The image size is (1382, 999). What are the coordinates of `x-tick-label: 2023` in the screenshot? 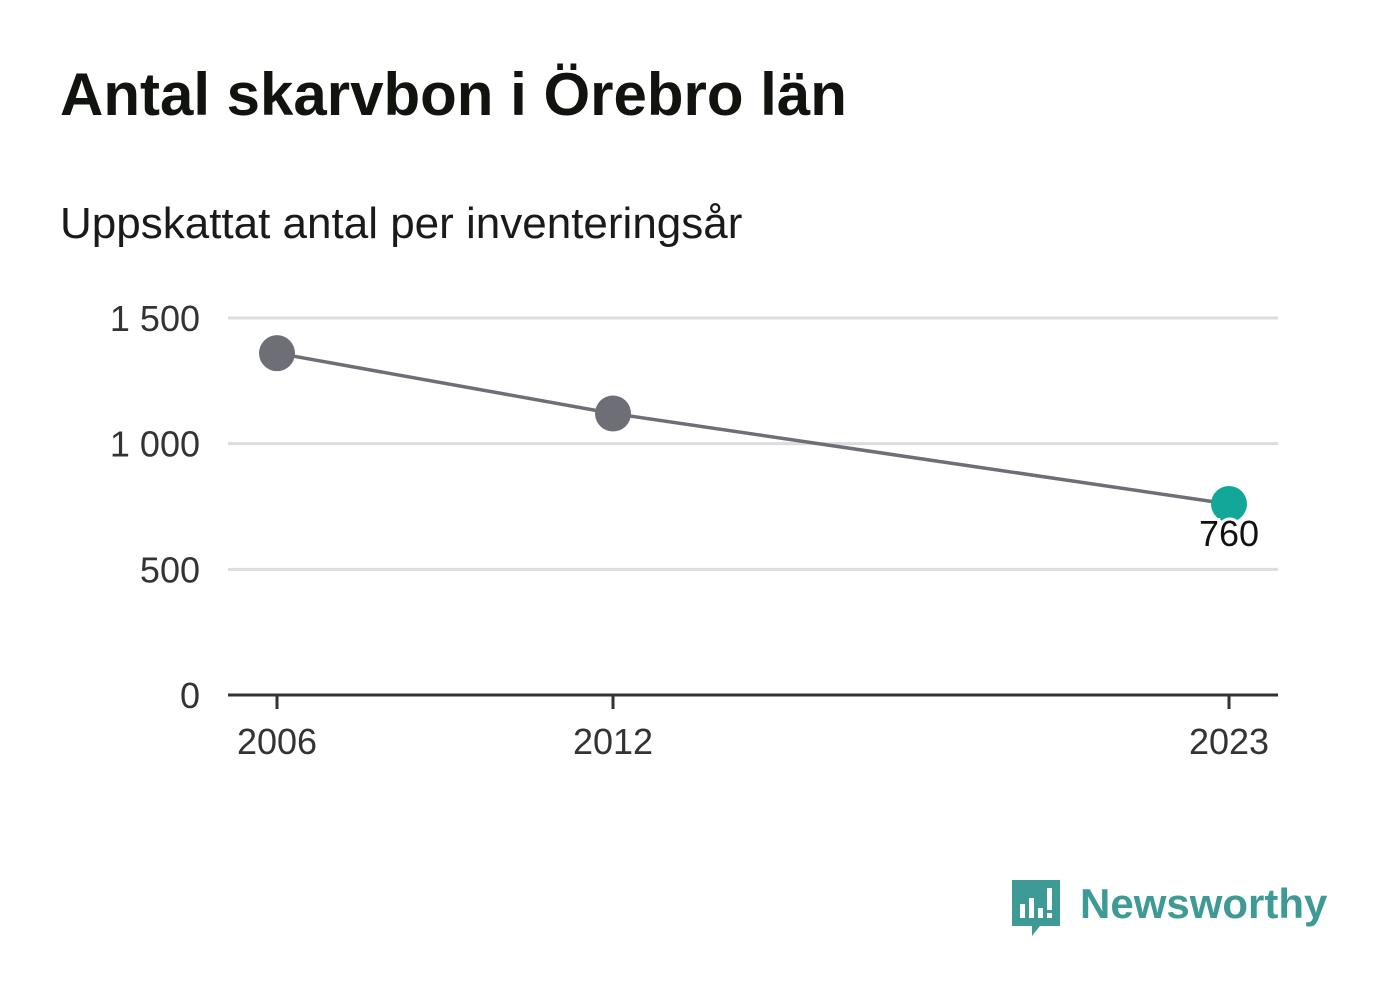 It's located at (1229, 741).